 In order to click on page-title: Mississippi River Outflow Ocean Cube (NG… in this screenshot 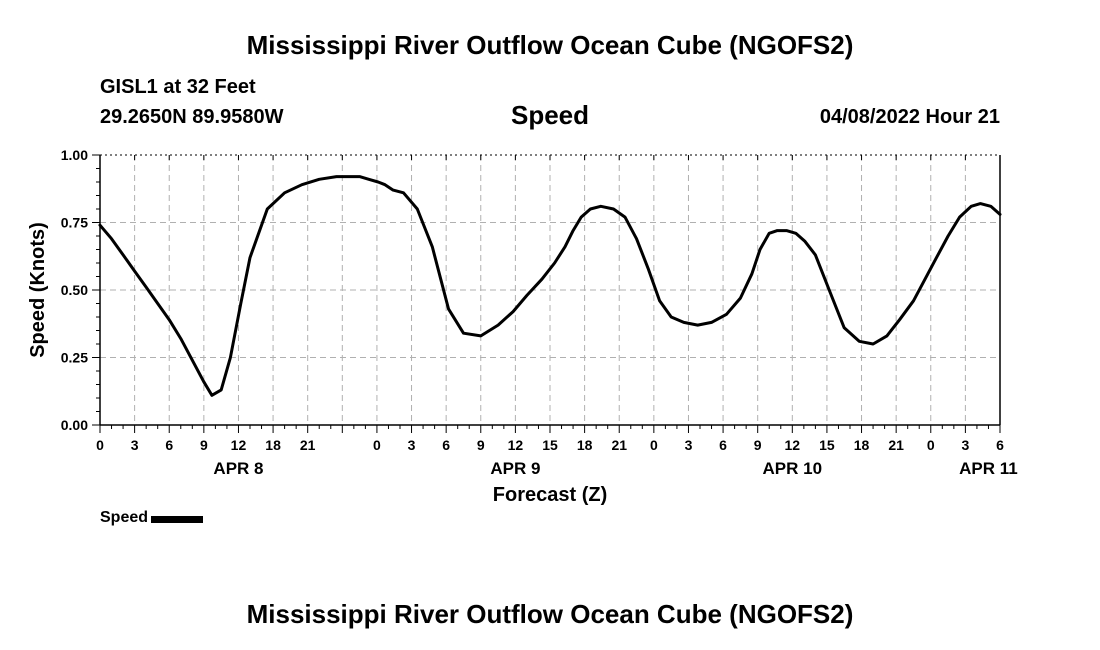, I will do `click(550, 45)`.